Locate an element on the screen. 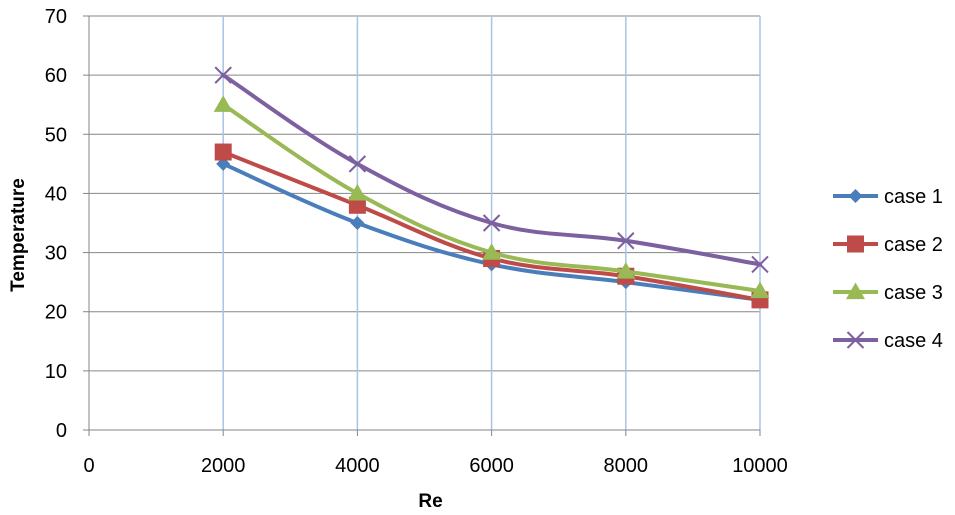 This screenshot has width=955, height=515. legend: case 1 case 2 case 3 case 4 is located at coordinates (888, 269).